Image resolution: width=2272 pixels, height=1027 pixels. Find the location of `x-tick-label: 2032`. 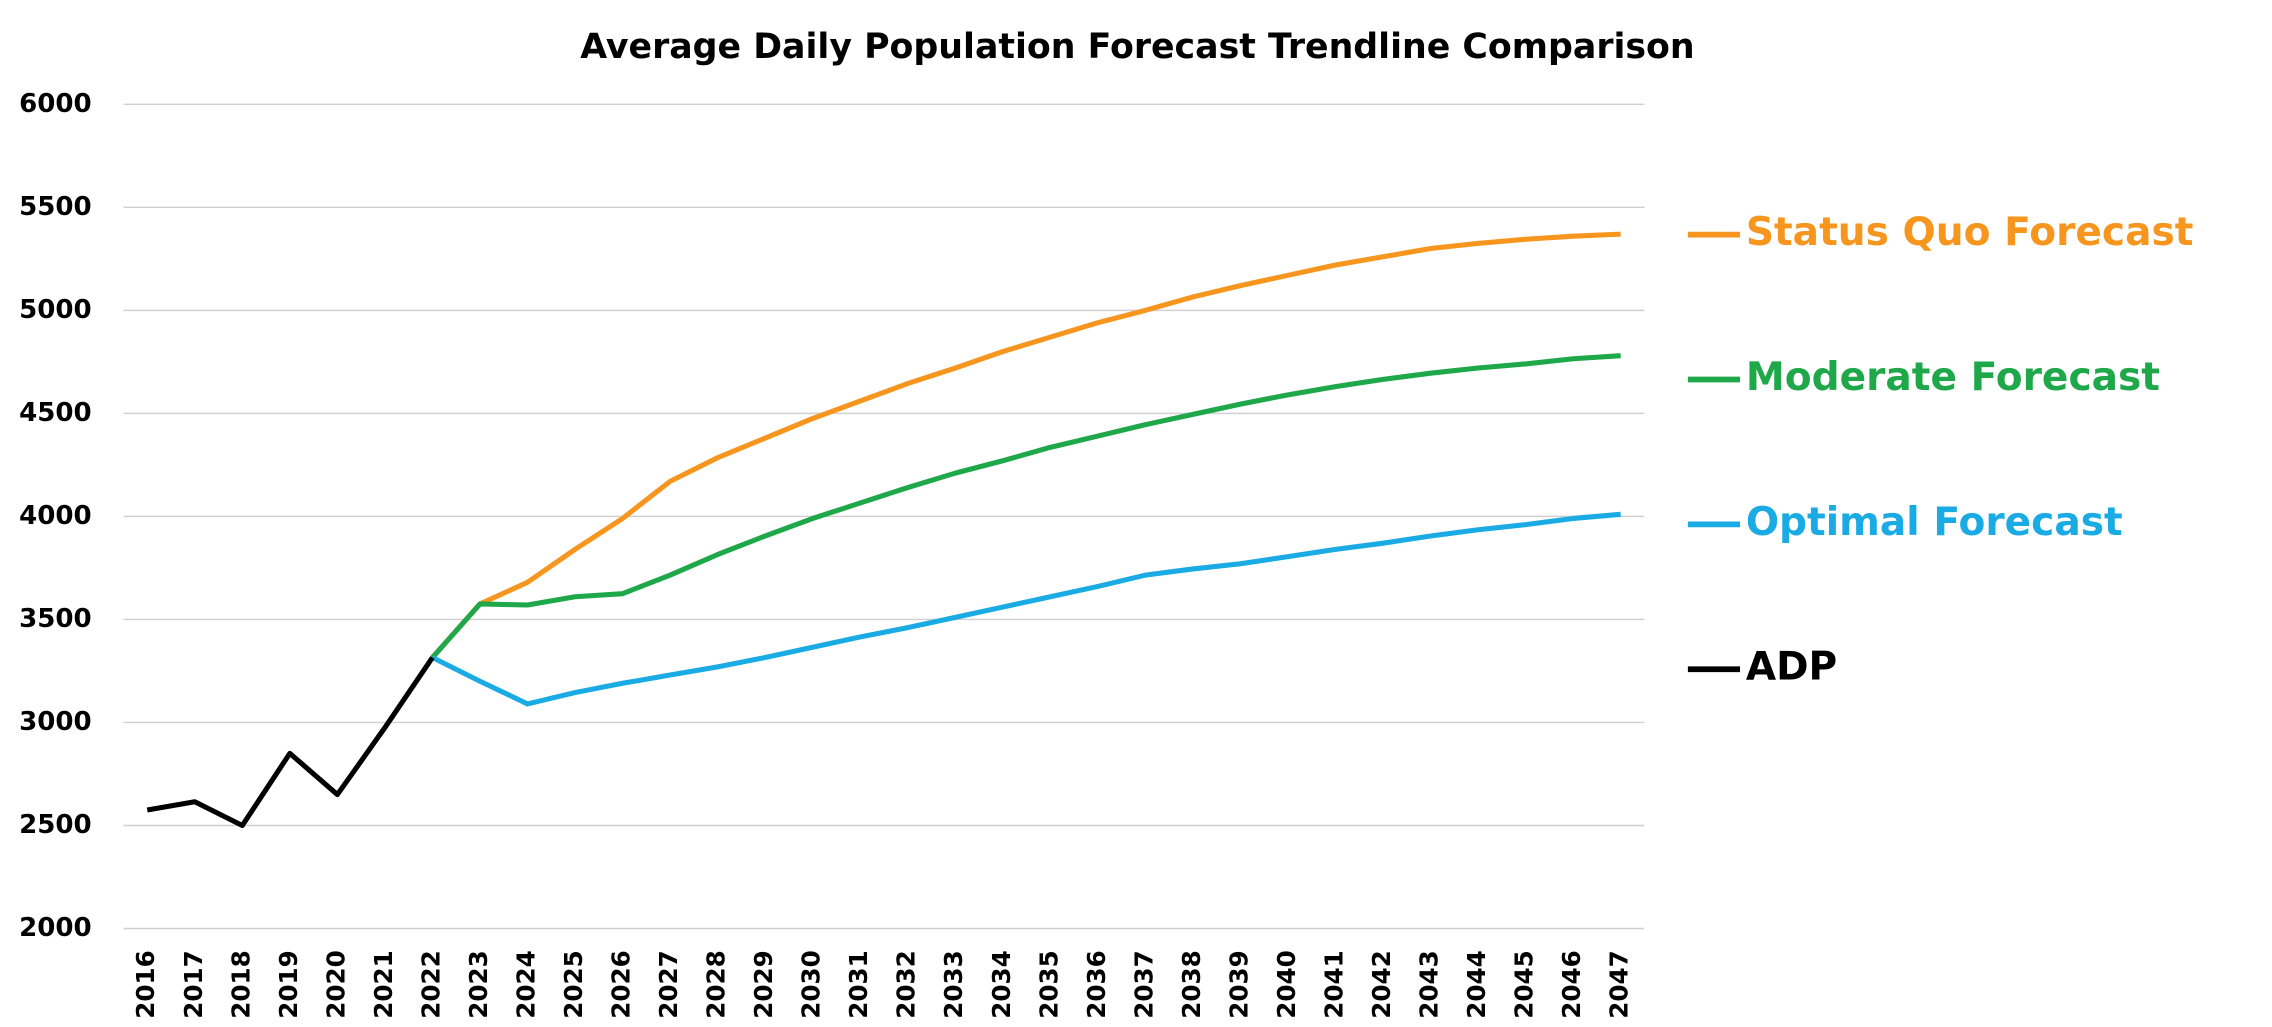

x-tick-label: 2032 is located at coordinates (906, 984).